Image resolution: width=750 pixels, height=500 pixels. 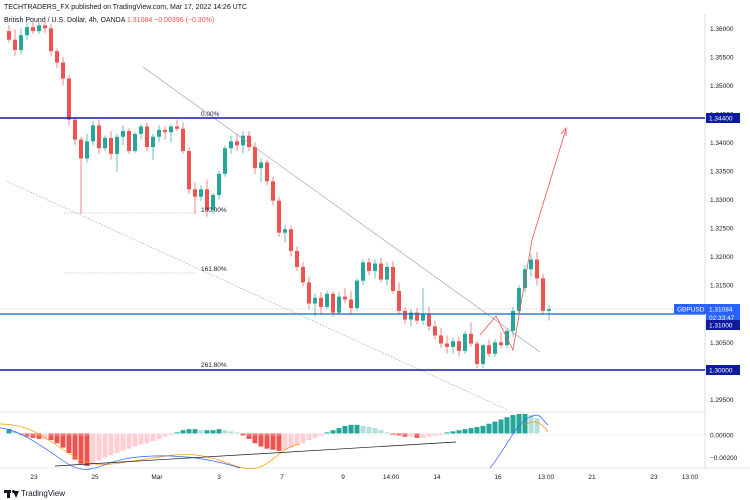 What do you see at coordinates (722, 257) in the screenshot?
I see `price-tick-label: 1.32000` at bounding box center [722, 257].